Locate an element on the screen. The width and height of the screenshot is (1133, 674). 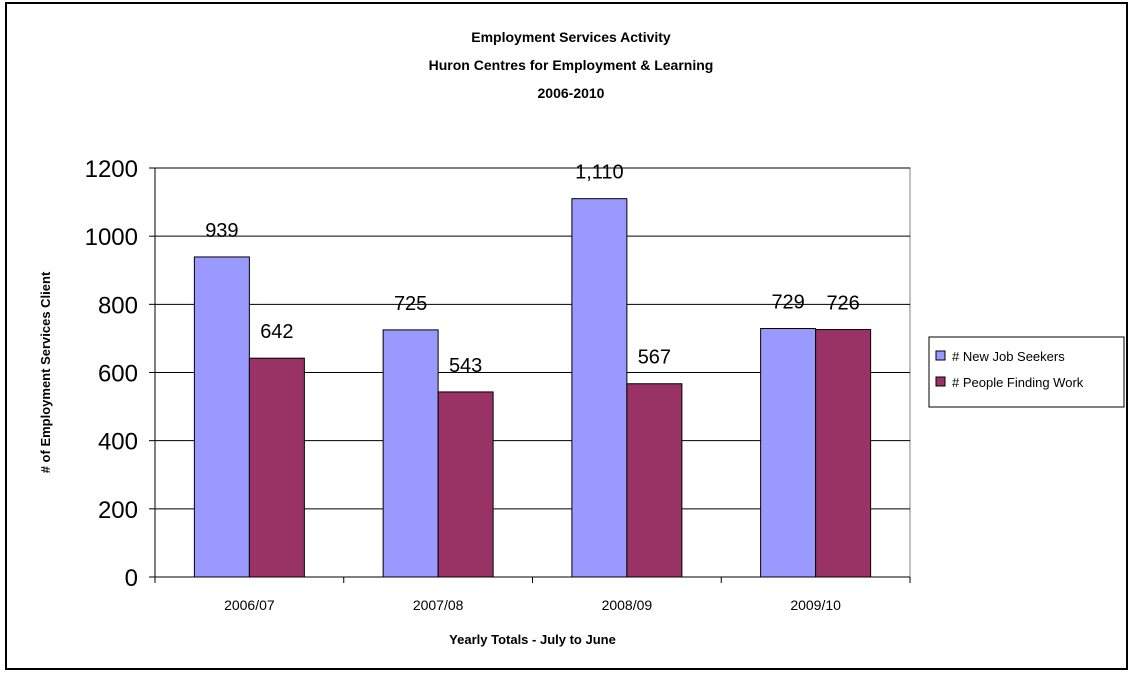
legend: # New Job Seekers # People Finding Work is located at coordinates (1026, 372).